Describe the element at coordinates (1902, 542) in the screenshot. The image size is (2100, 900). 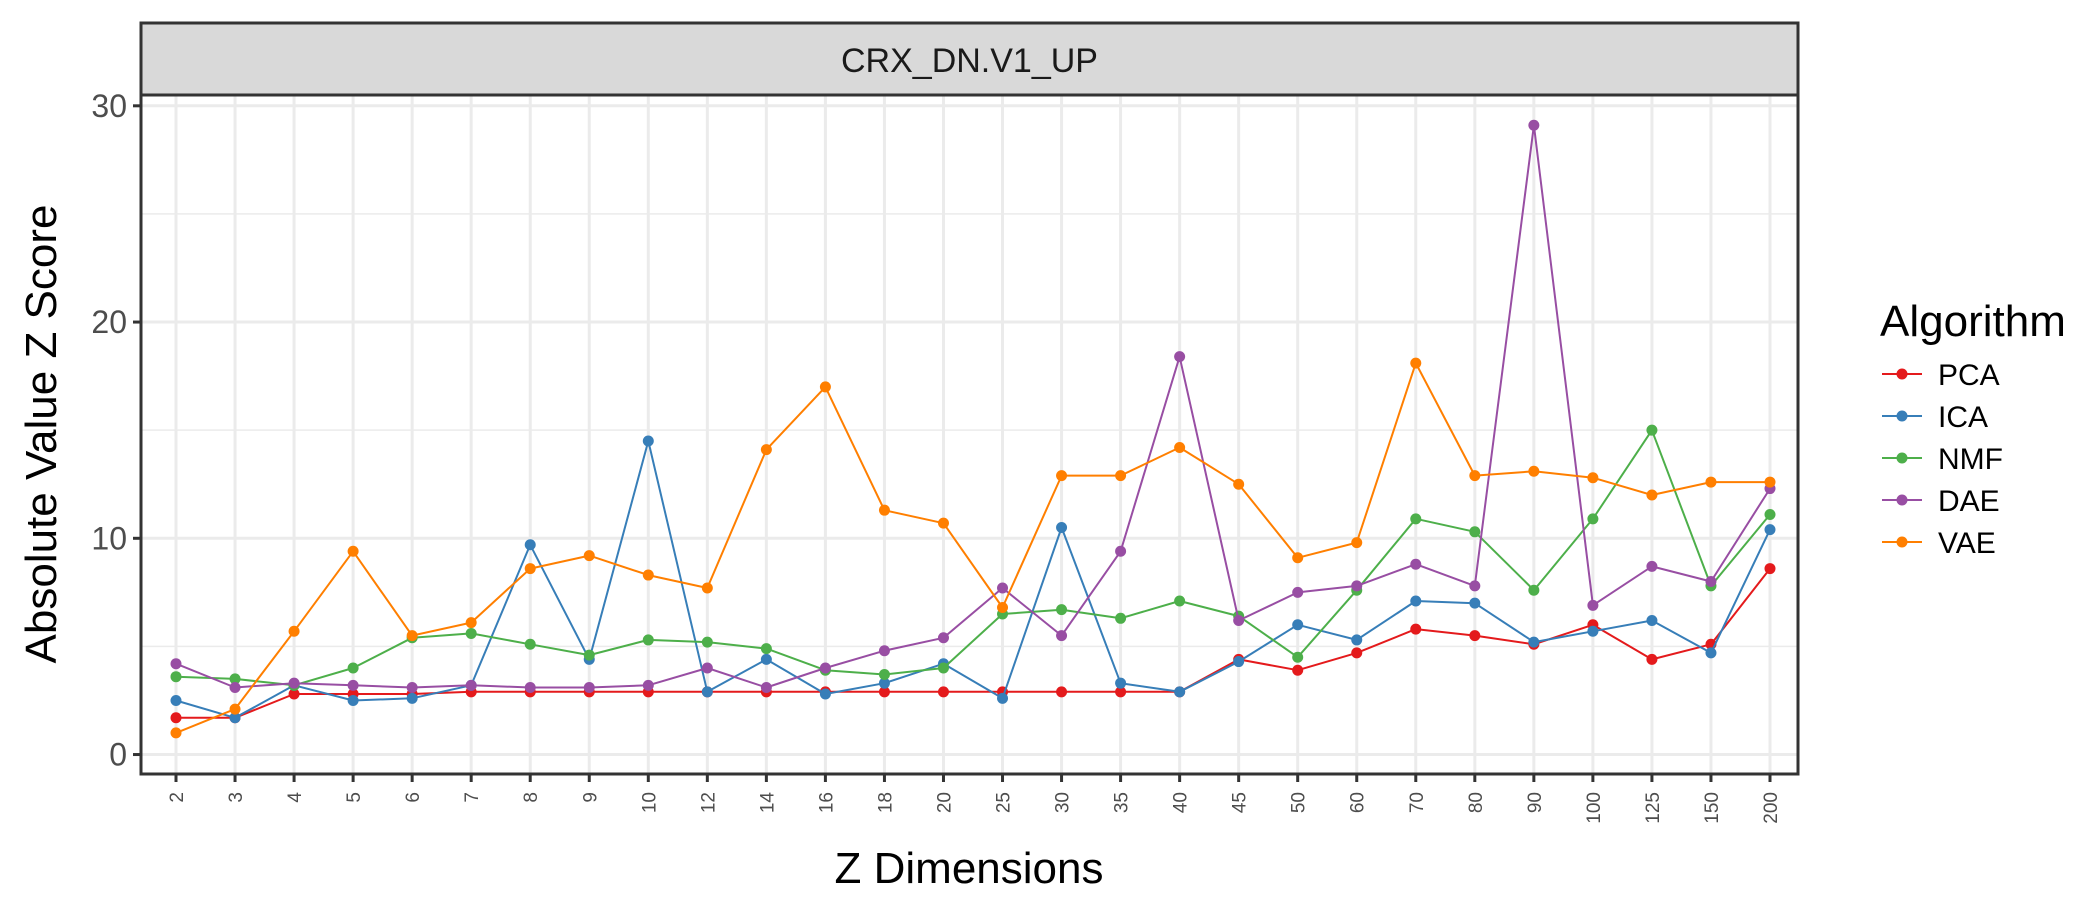
I see `legend-key-point-vae` at that location.